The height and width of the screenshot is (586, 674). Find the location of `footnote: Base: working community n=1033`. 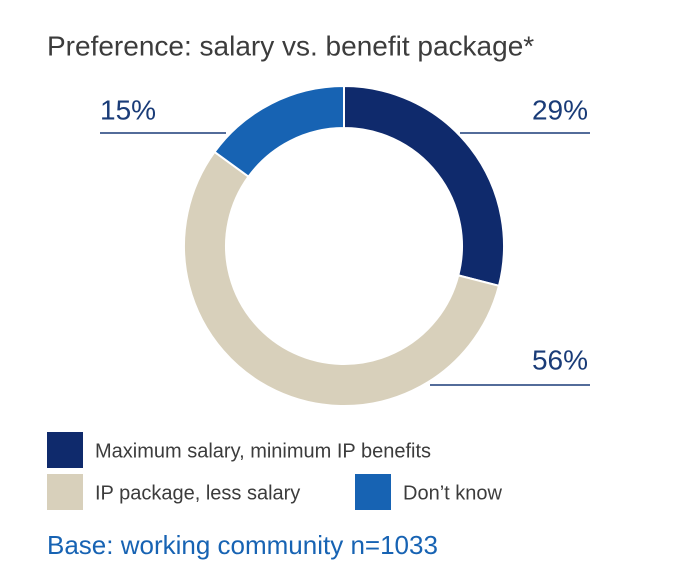

footnote: Base: working community n=1033 is located at coordinates (242, 545).